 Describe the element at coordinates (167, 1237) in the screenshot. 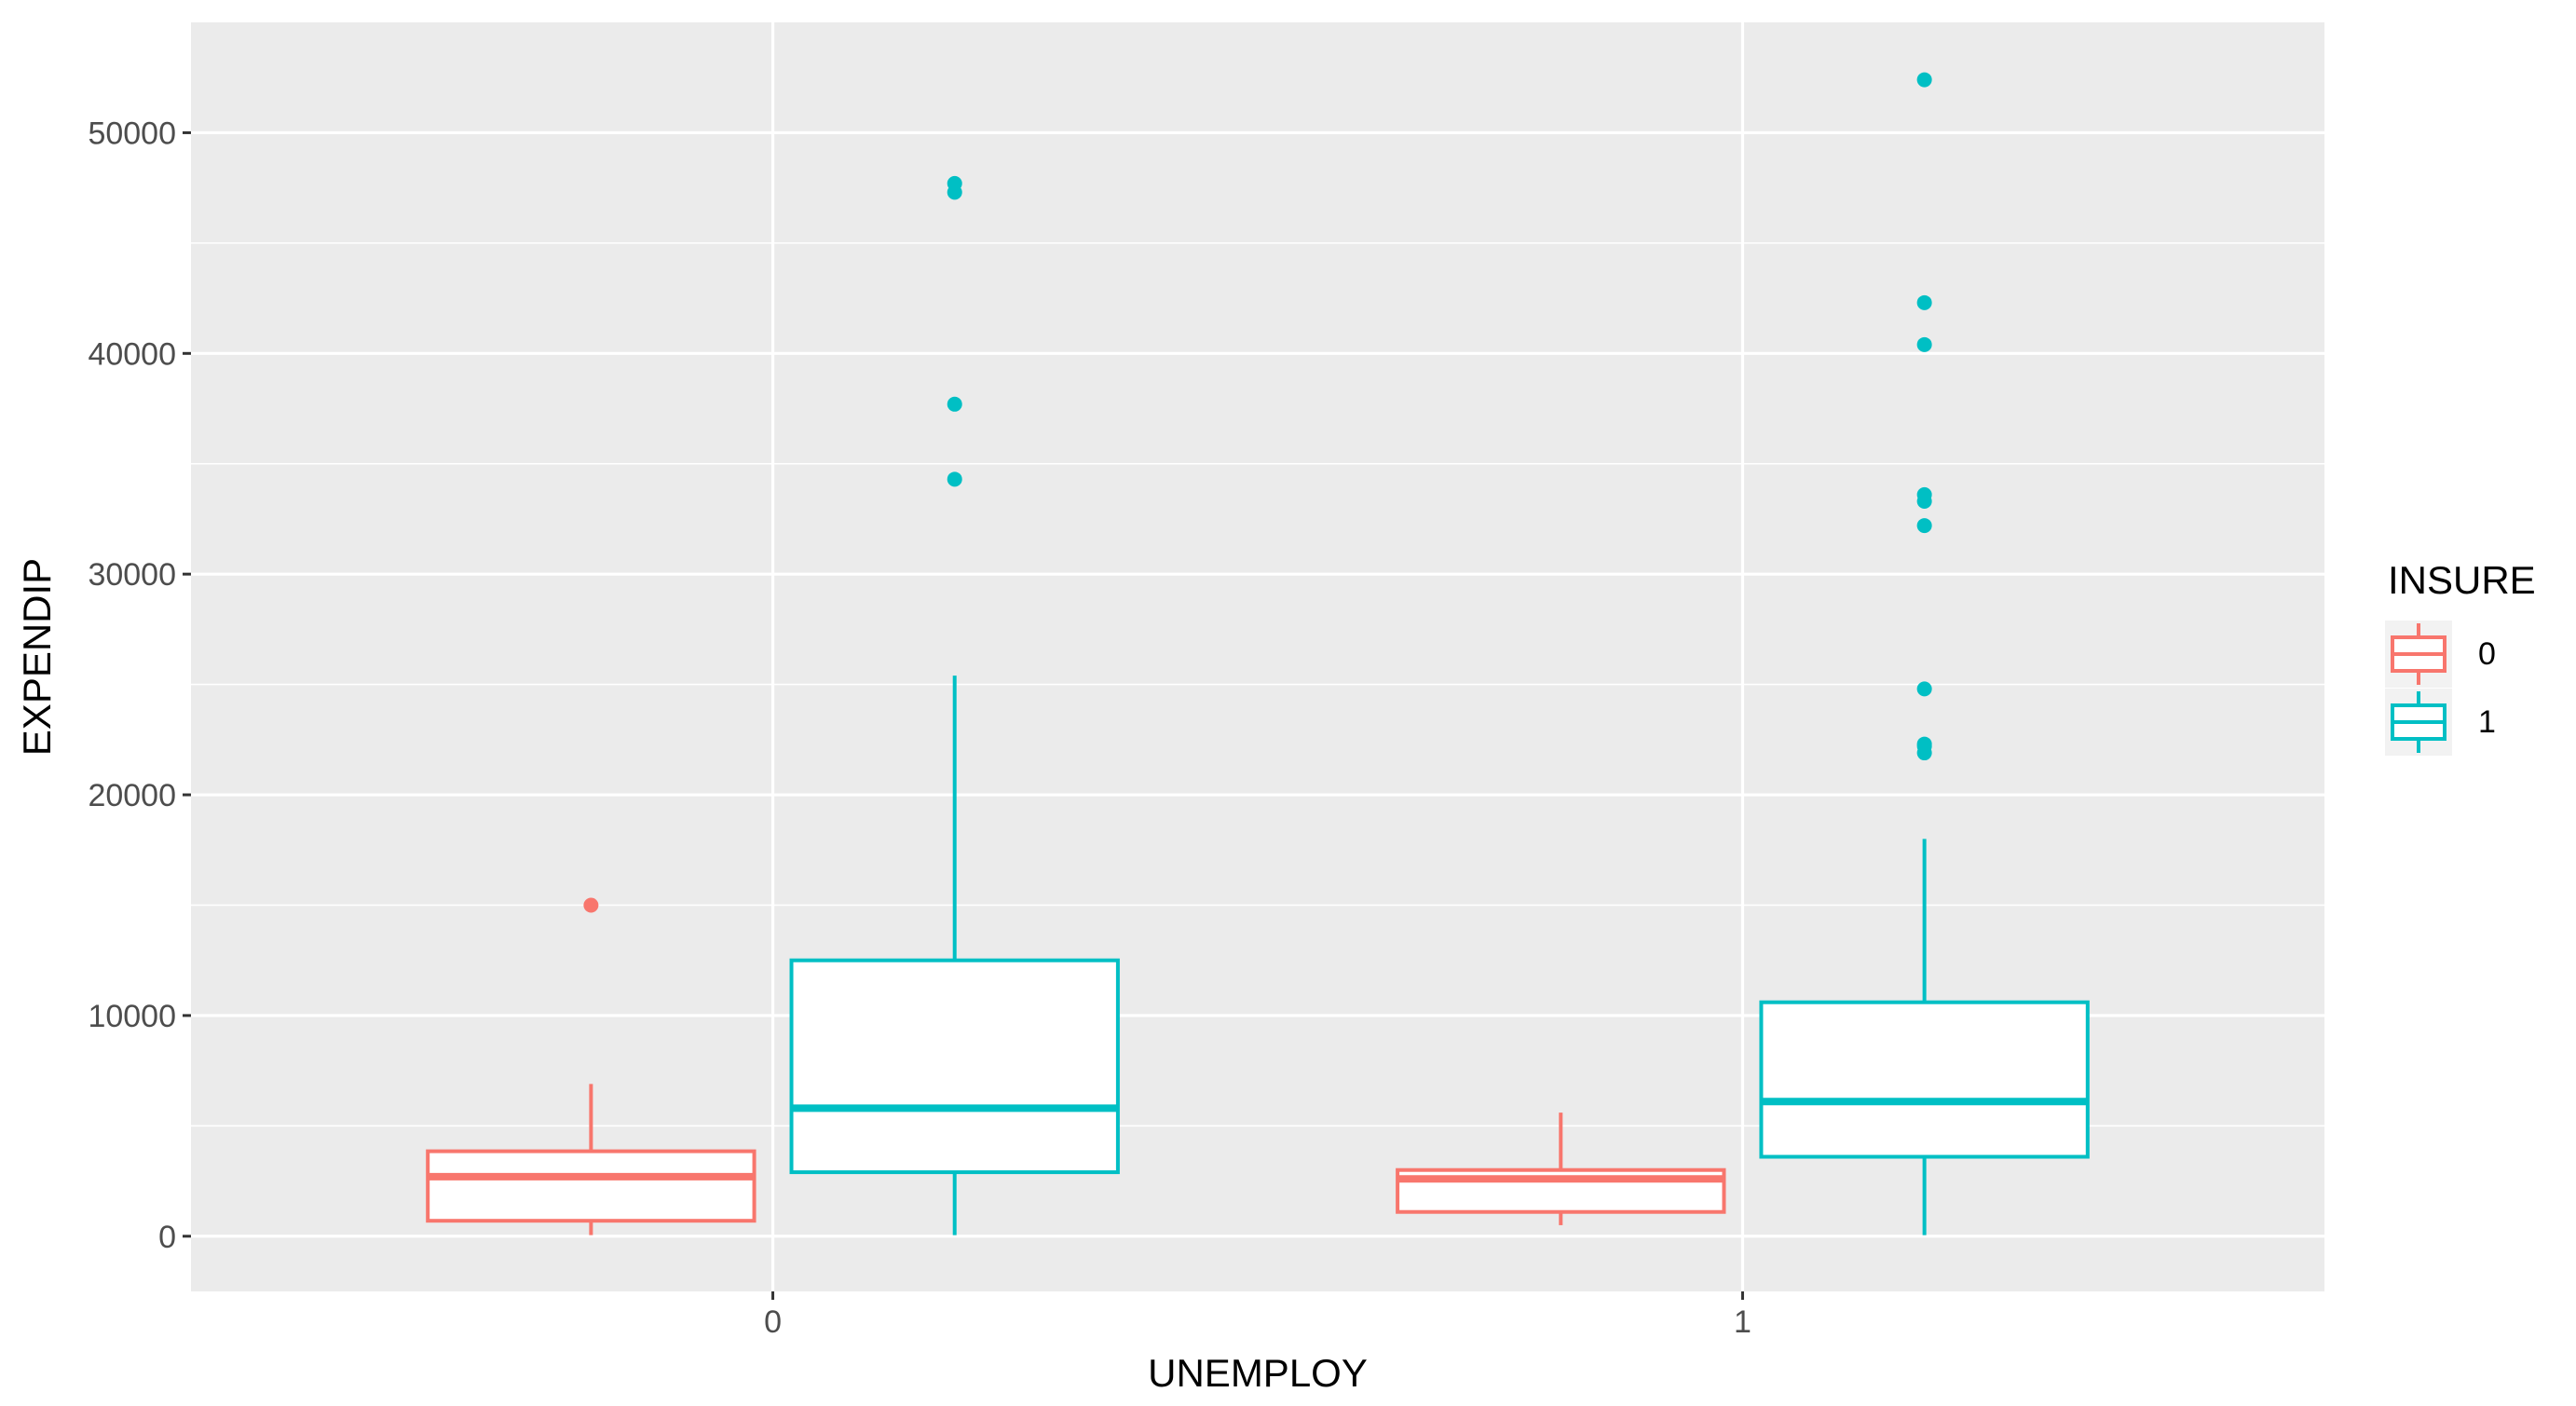

I see `y-tick-label: 0` at that location.